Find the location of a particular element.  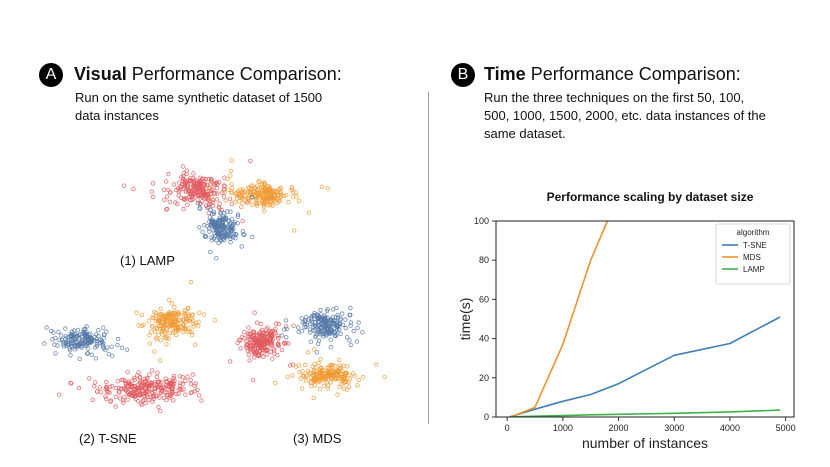

legend-label: LAMP is located at coordinates (754, 269).